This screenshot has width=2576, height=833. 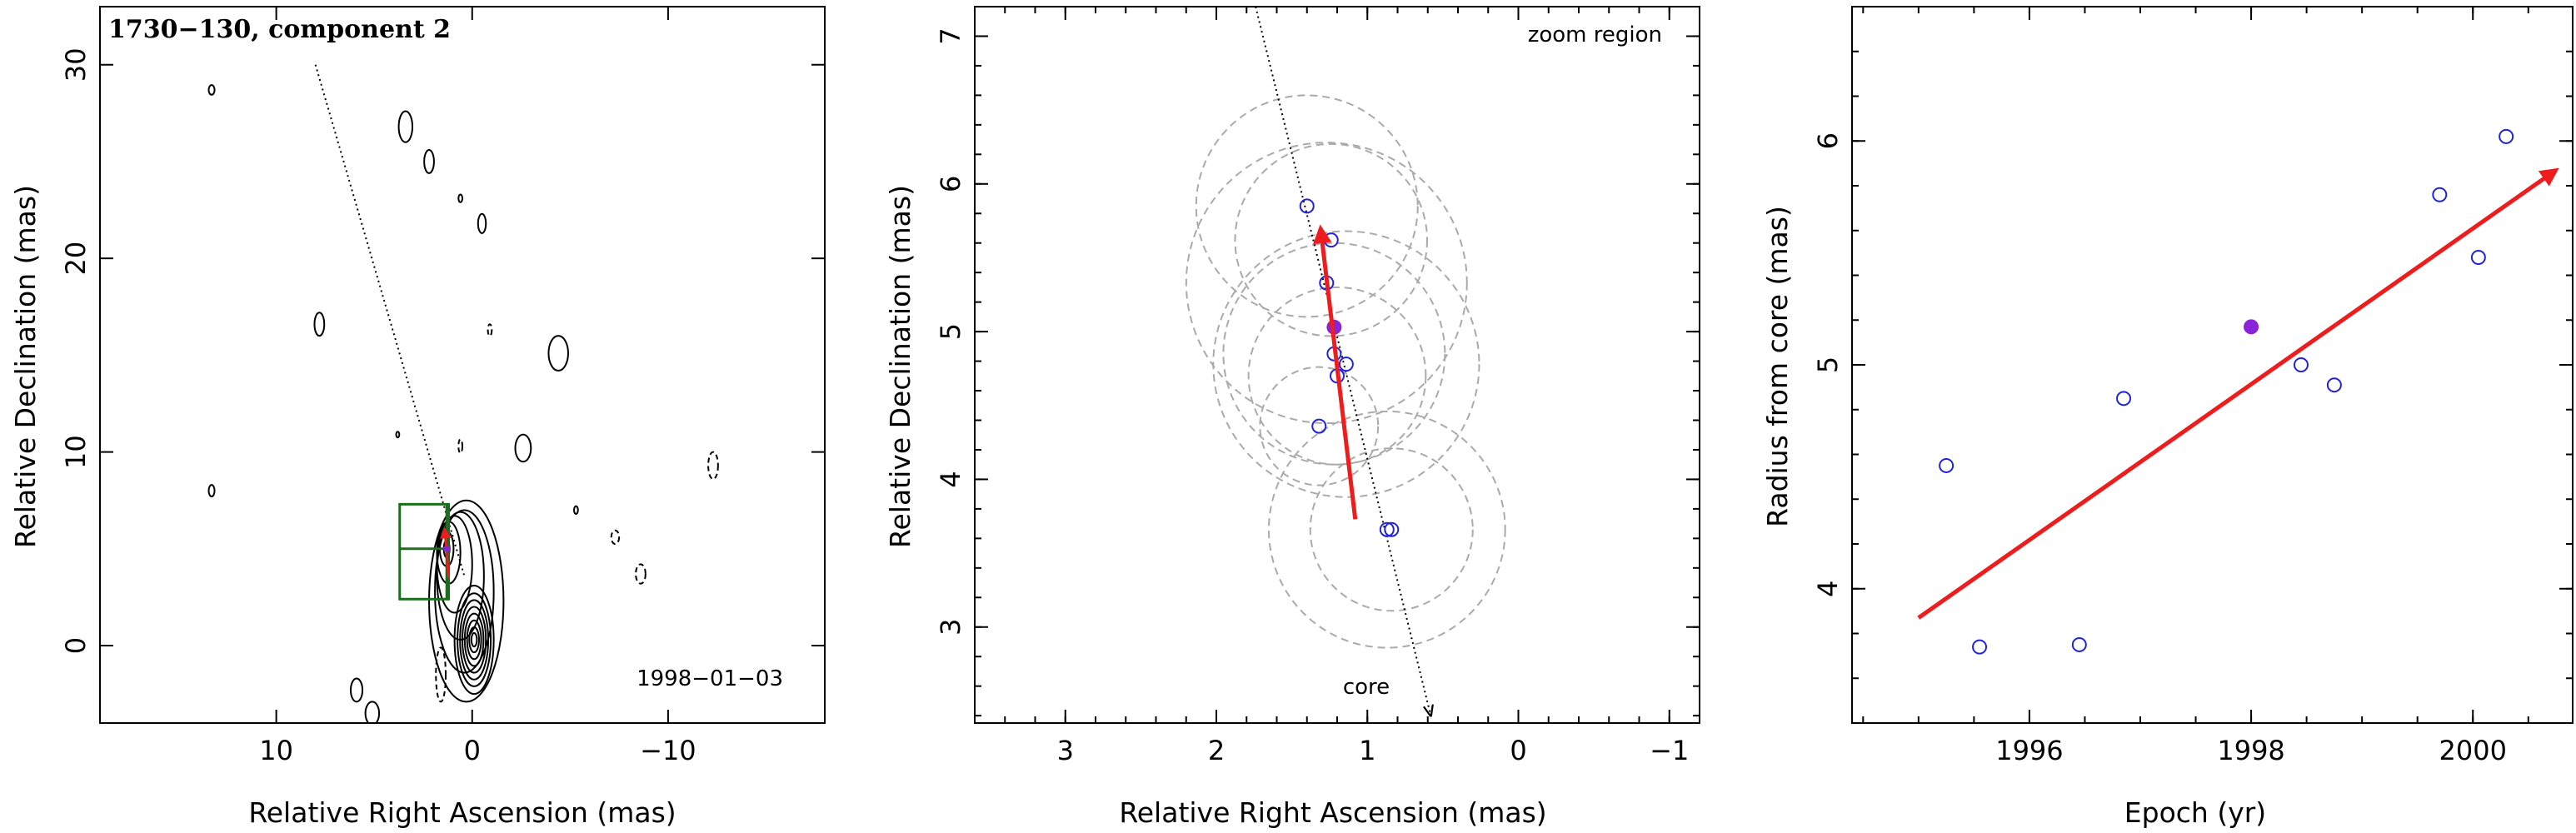 I want to click on panel2-y-tick-label: 3, so click(x=950, y=627).